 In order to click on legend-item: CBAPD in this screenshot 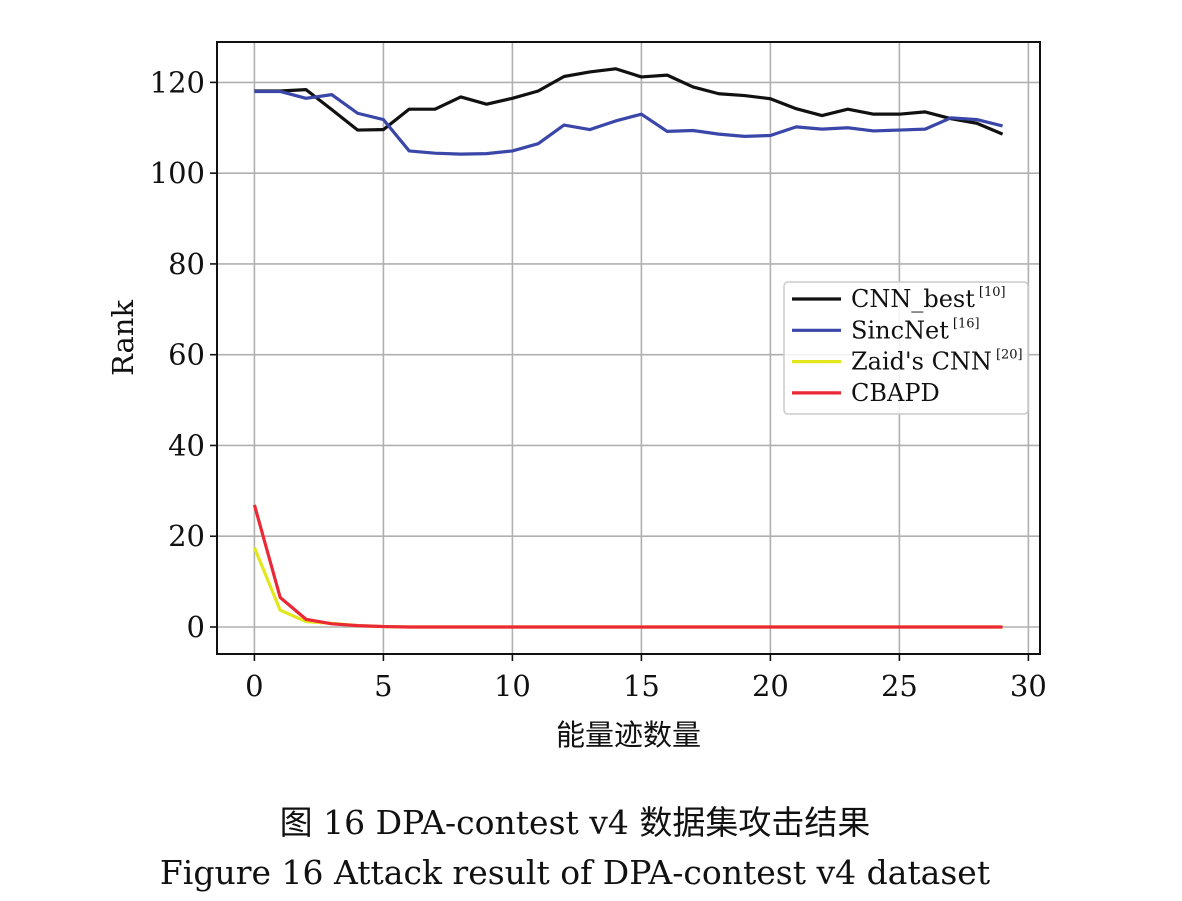, I will do `click(866, 393)`.